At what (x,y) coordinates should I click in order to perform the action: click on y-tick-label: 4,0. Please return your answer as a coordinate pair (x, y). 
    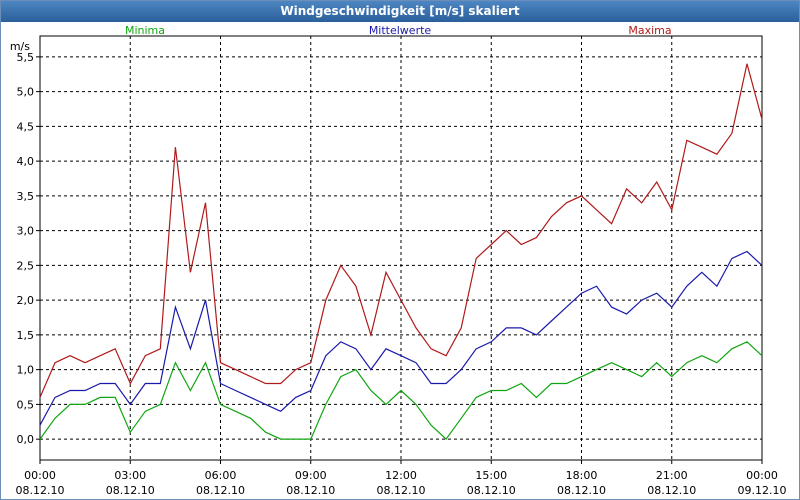
    Looking at the image, I should click on (26, 161).